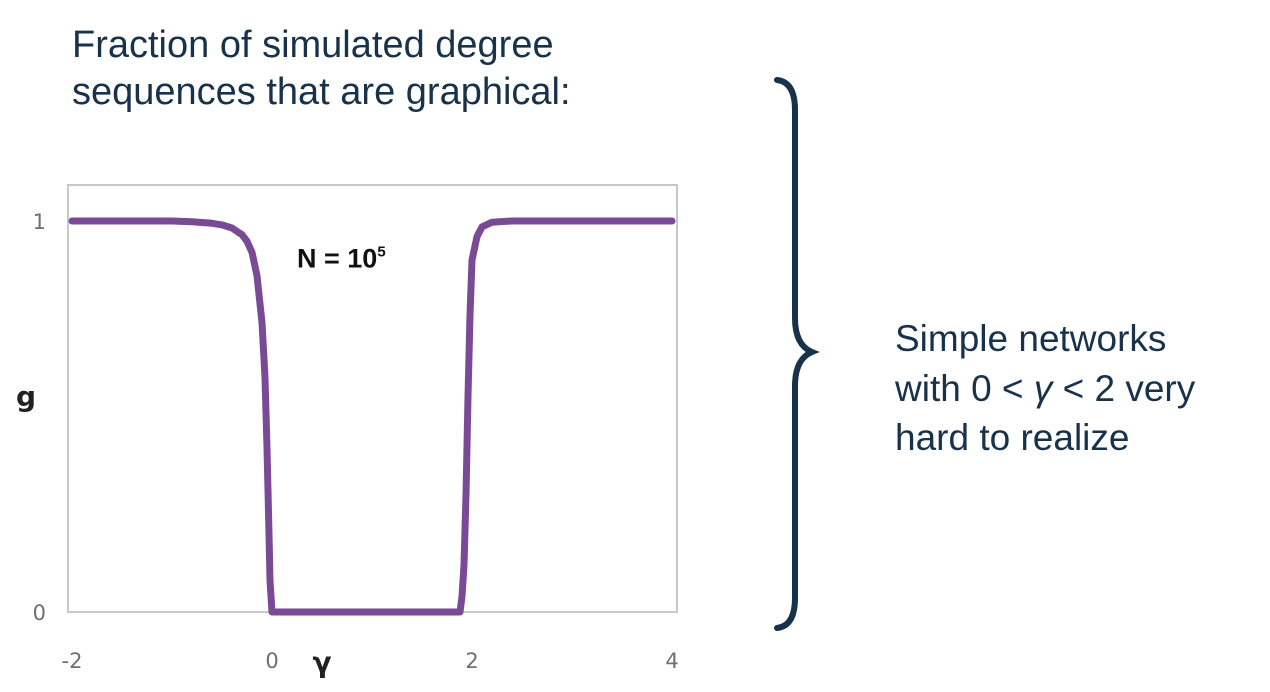 The width and height of the screenshot is (1270, 692). What do you see at coordinates (321, 92) in the screenshot?
I see `title-line-2: sequences that are graphical:` at bounding box center [321, 92].